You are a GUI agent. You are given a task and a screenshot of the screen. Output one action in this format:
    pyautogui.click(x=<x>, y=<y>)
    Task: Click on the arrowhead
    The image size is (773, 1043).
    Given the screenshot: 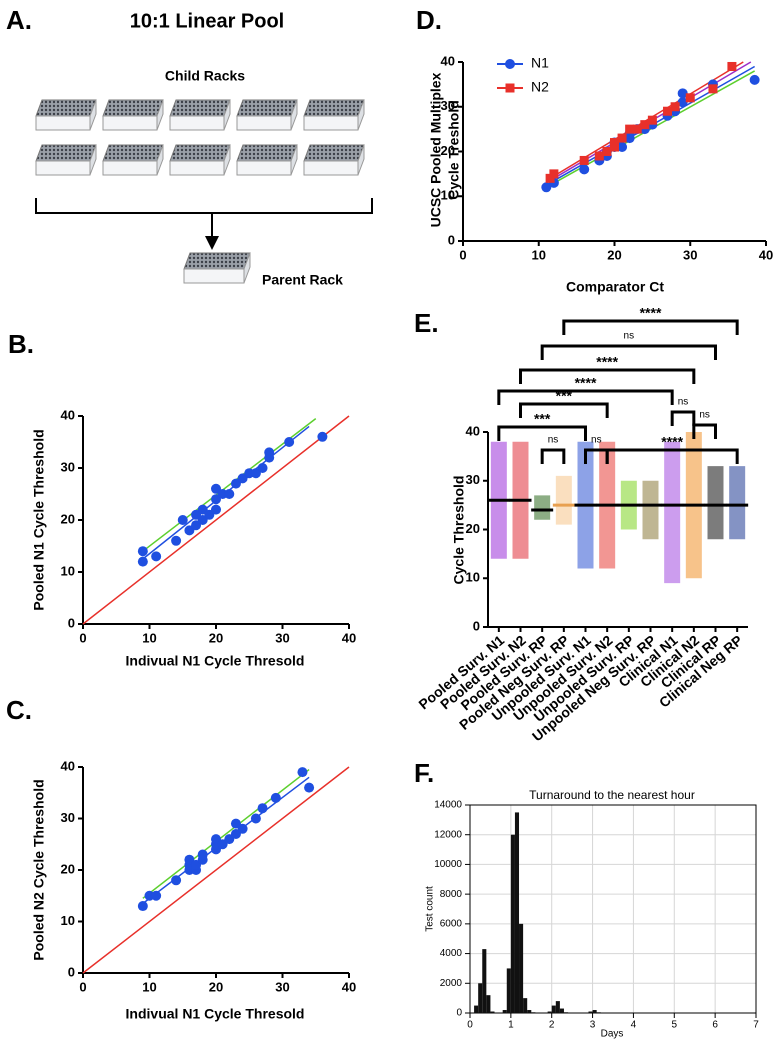 What is the action you would take?
    pyautogui.click(x=212, y=243)
    